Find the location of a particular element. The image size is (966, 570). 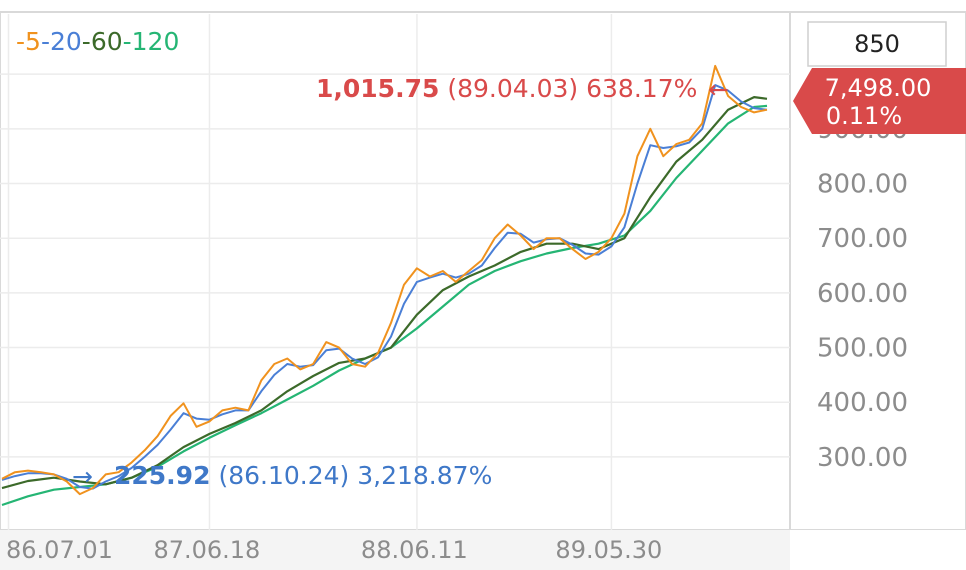

low-date: (86.10.24) is located at coordinates (283, 475).